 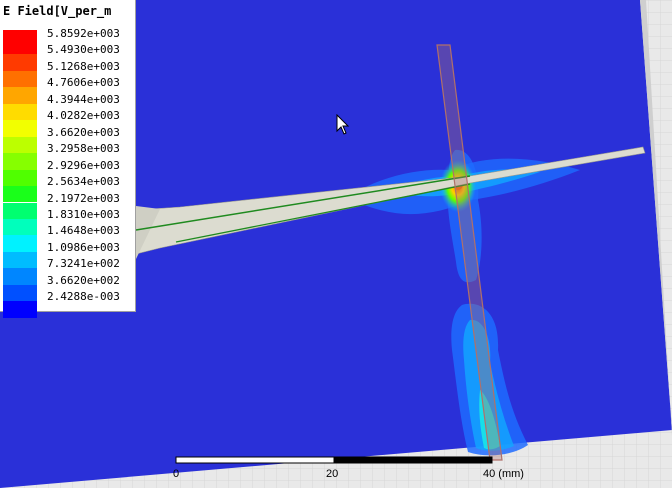 I want to click on legend-label: 5.4930e+003, so click(x=83, y=50).